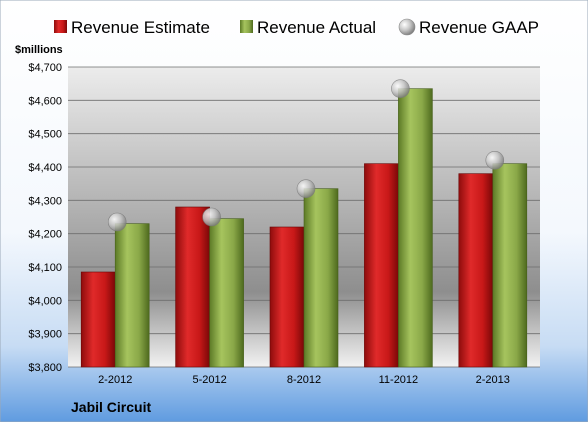  I want to click on x-tick-label: 2-2012, so click(115, 380).